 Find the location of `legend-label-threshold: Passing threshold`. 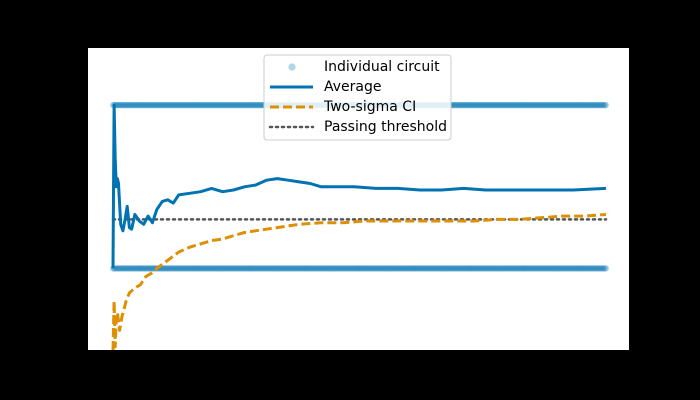

legend-label-threshold: Passing threshold is located at coordinates (385, 127).